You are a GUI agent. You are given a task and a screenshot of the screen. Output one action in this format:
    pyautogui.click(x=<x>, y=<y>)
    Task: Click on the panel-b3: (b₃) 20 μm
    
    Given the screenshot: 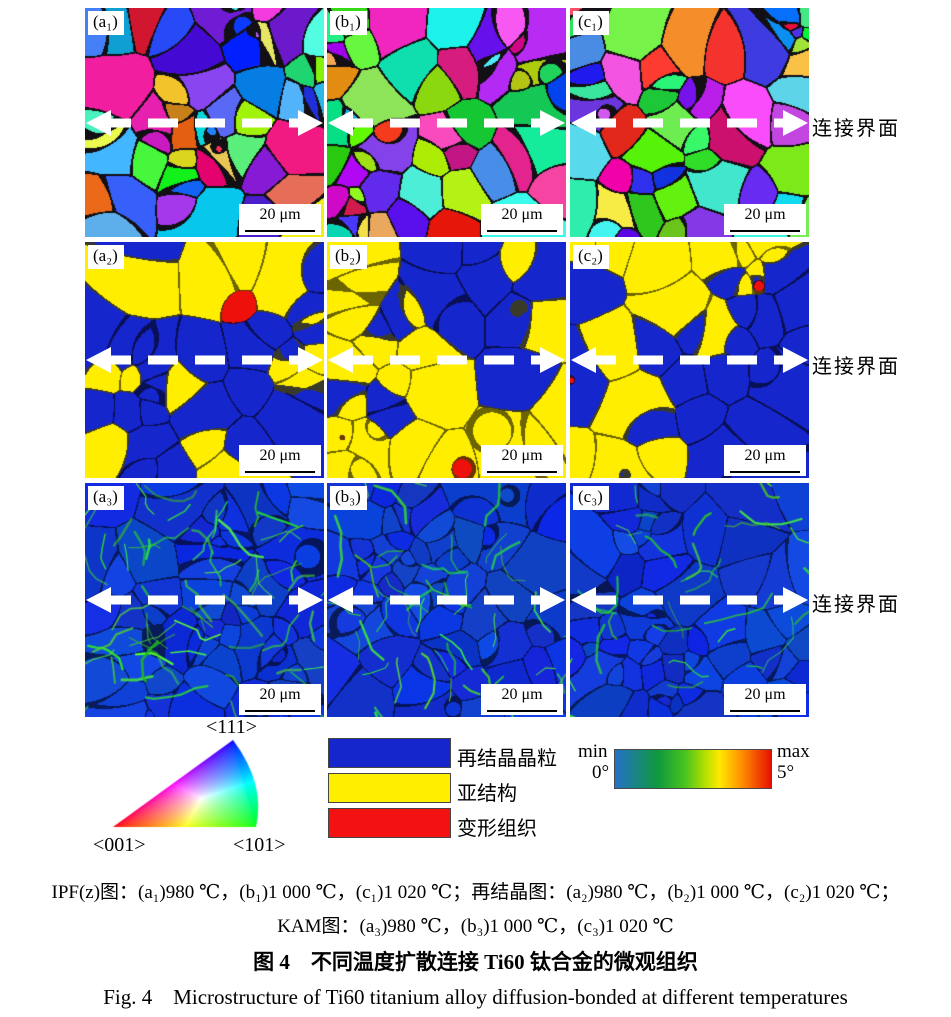 What is the action you would take?
    pyautogui.click(x=446, y=600)
    